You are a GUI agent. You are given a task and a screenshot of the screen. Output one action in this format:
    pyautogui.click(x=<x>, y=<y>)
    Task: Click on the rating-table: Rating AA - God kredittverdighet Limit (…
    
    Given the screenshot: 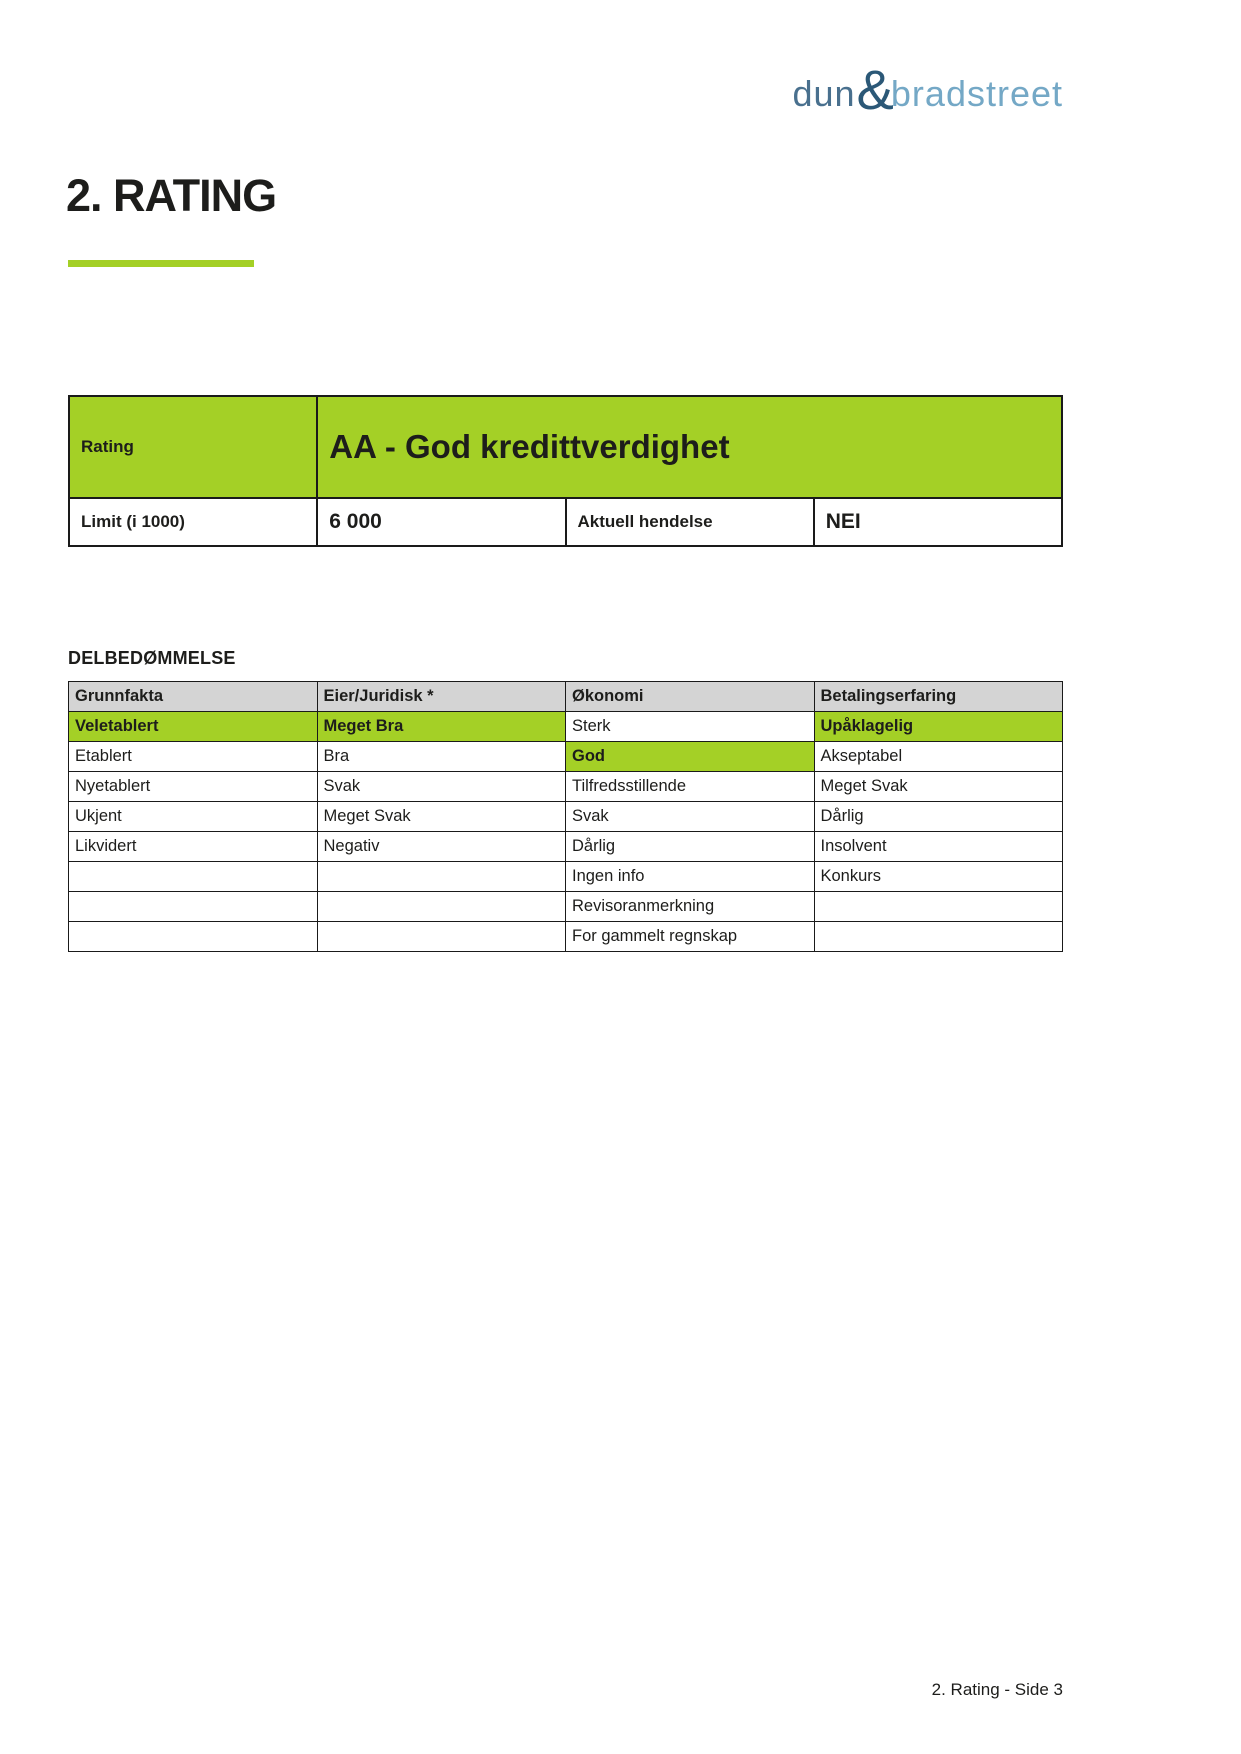 What is the action you would take?
    pyautogui.click(x=565, y=471)
    